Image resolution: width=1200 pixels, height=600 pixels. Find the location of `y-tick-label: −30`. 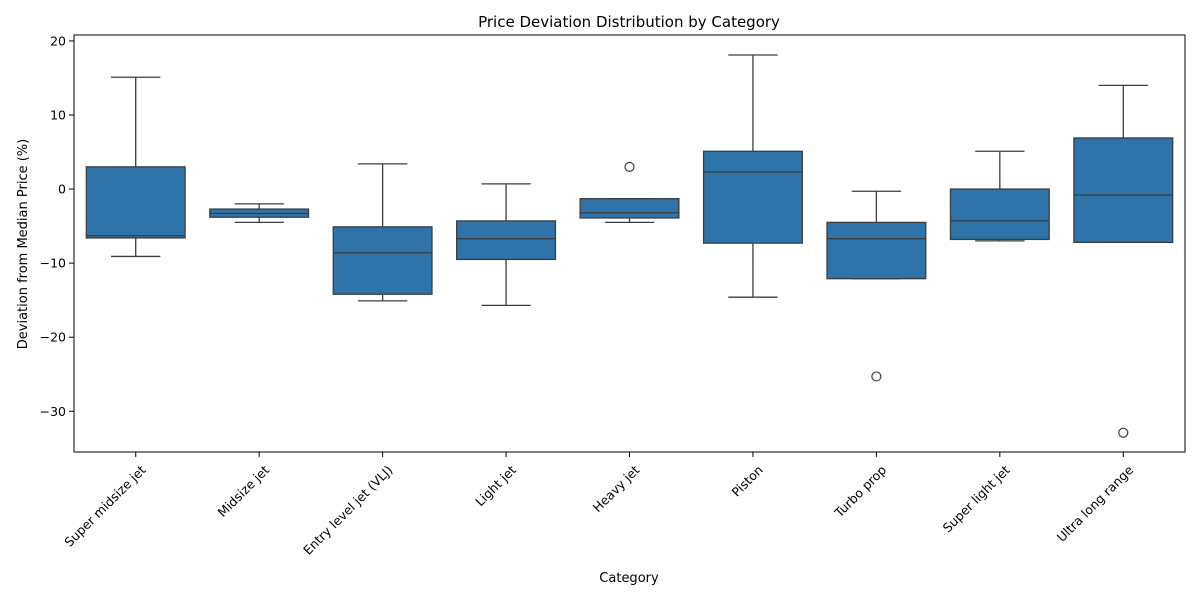

y-tick-label: −30 is located at coordinates (53, 411).